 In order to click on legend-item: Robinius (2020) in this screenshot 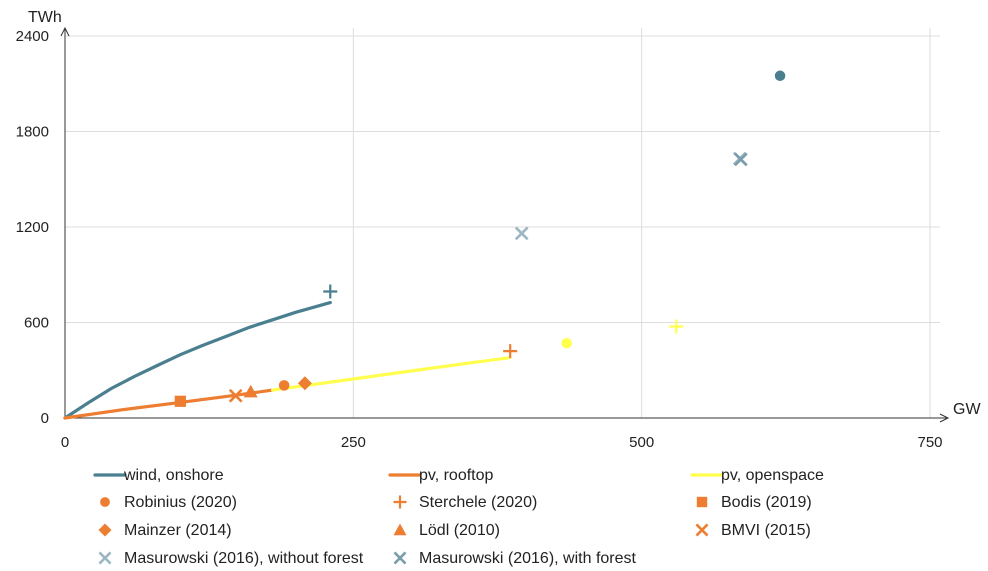, I will do `click(168, 502)`.